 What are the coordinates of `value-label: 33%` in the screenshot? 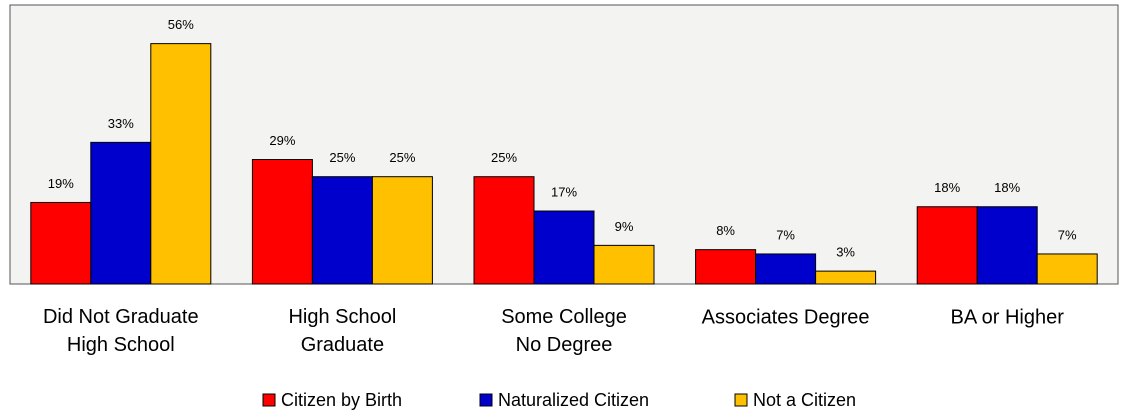 It's located at (121, 123).